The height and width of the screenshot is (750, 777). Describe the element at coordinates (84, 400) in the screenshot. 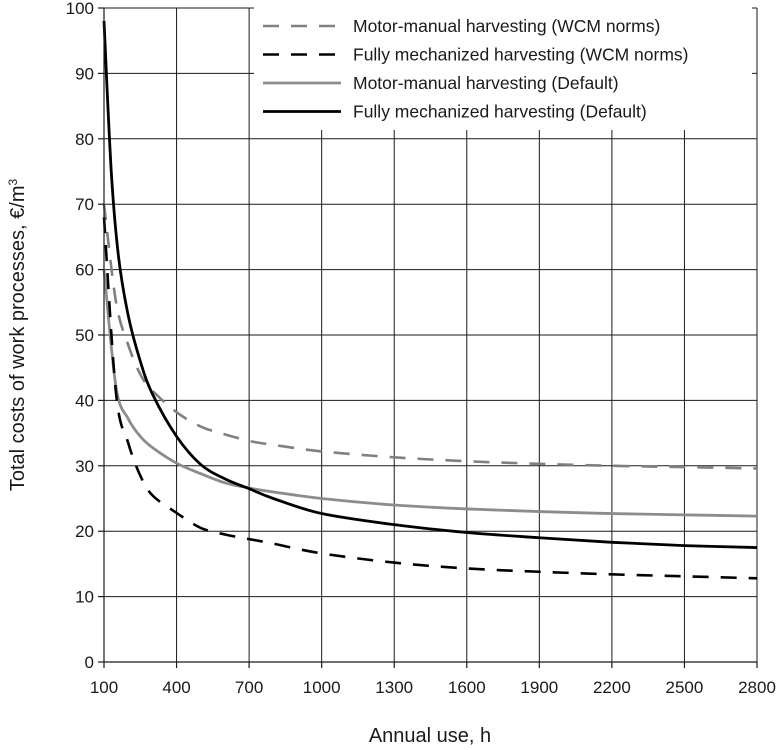

I see `y-tick-label: 40` at that location.